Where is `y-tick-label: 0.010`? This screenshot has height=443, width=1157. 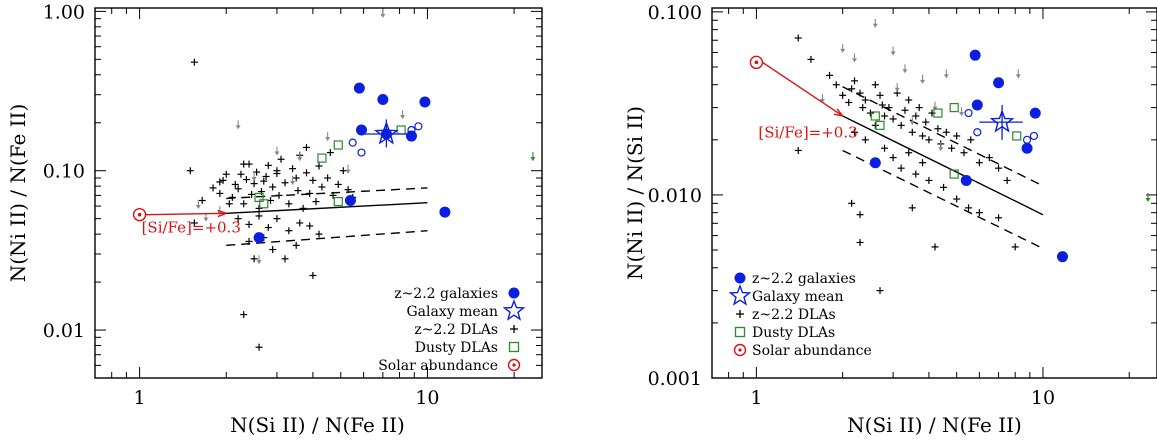
y-tick-label: 0.010 is located at coordinates (675, 196).